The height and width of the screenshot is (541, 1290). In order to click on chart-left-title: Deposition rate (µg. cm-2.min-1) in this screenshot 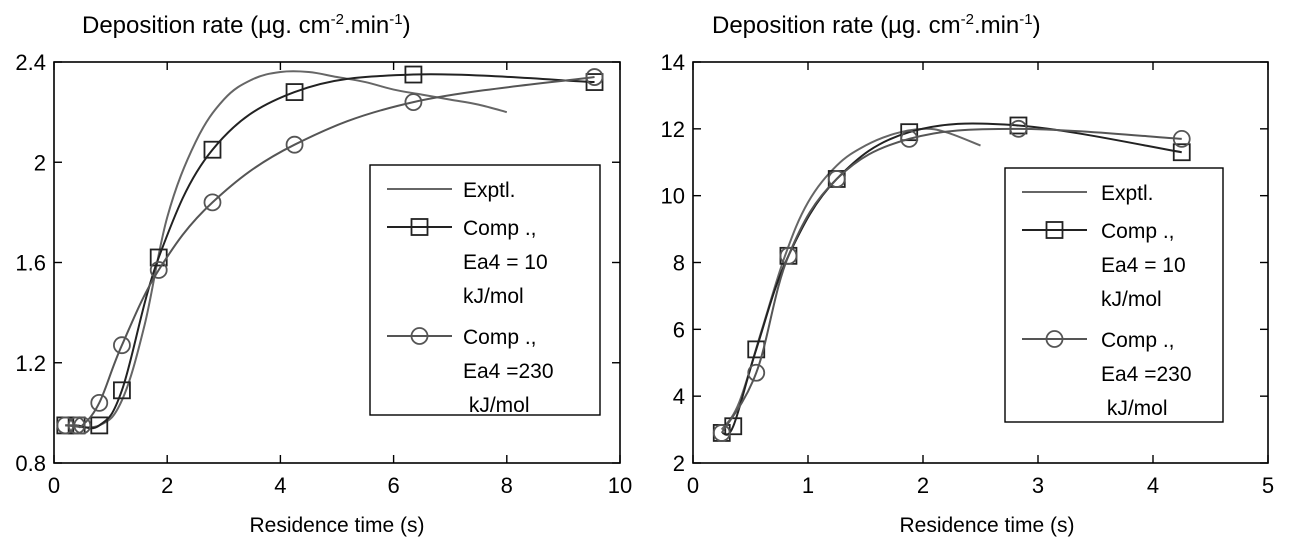, I will do `click(246, 25)`.